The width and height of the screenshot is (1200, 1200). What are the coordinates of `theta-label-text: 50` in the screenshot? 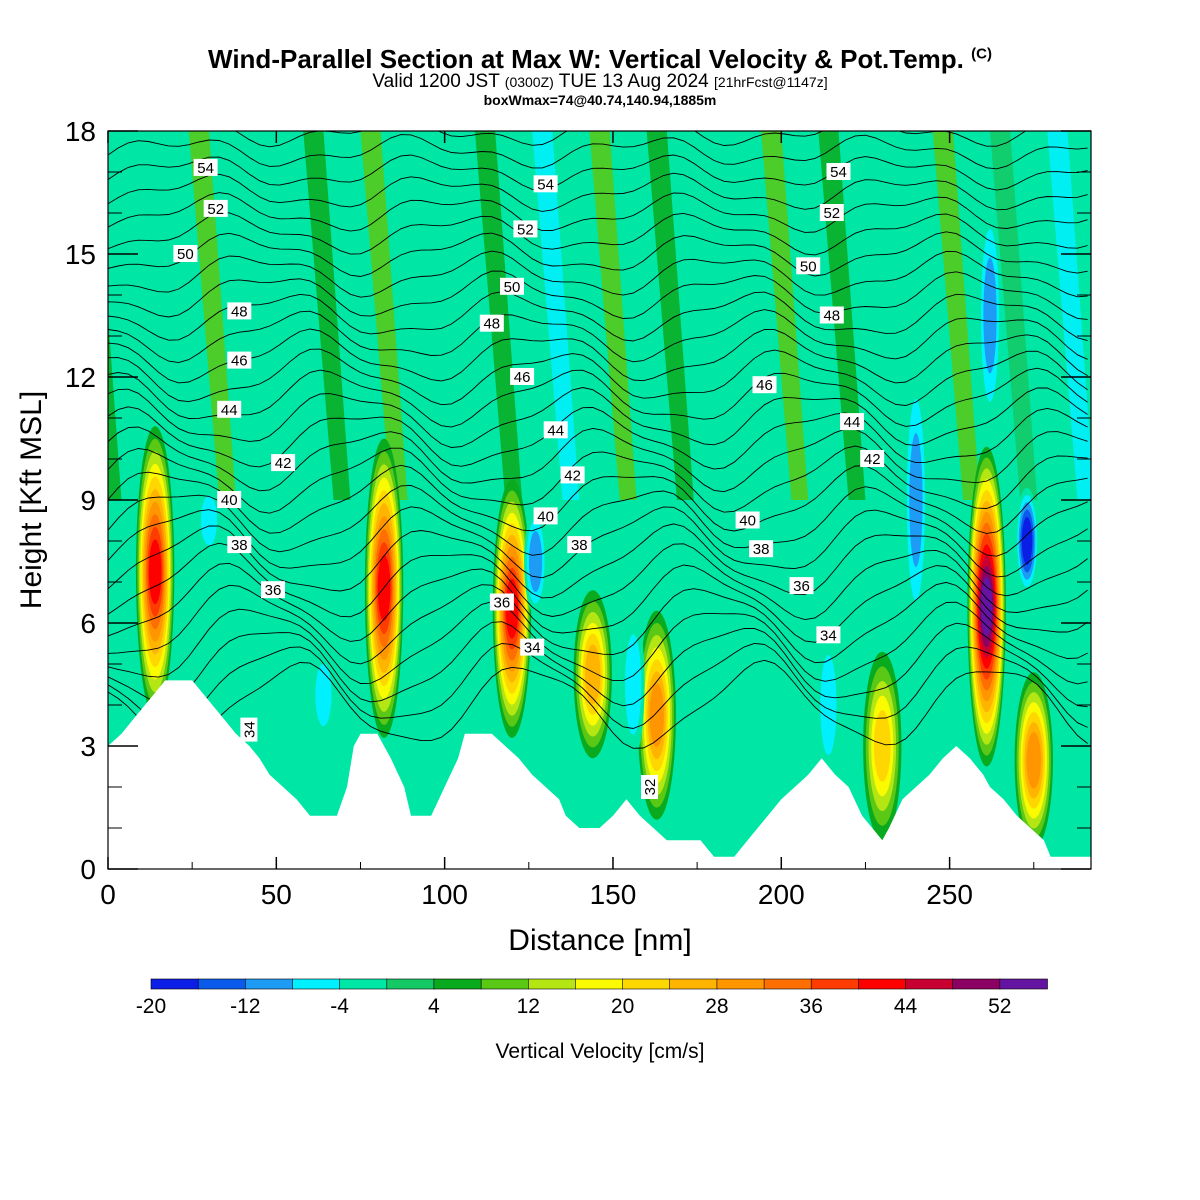 It's located at (808, 266).